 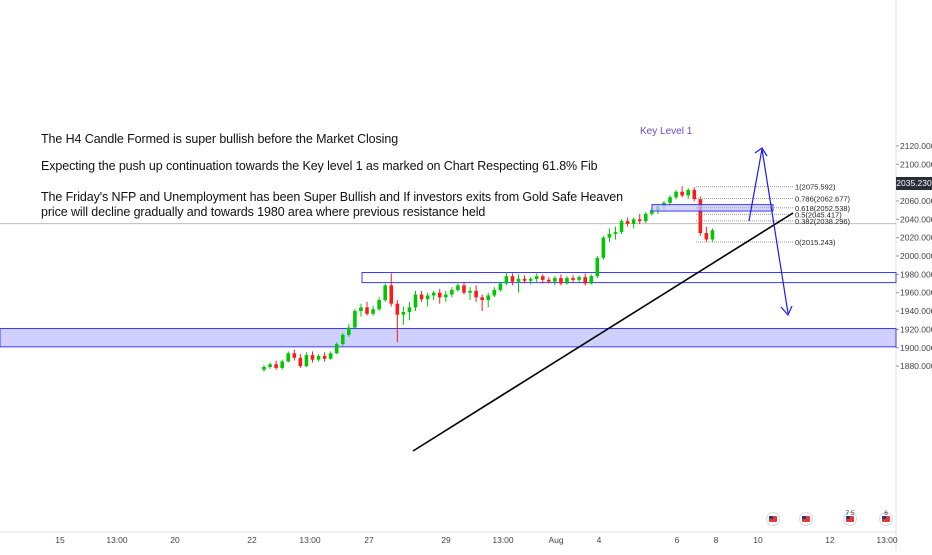 I want to click on x-tick-label: 27, so click(x=369, y=540).